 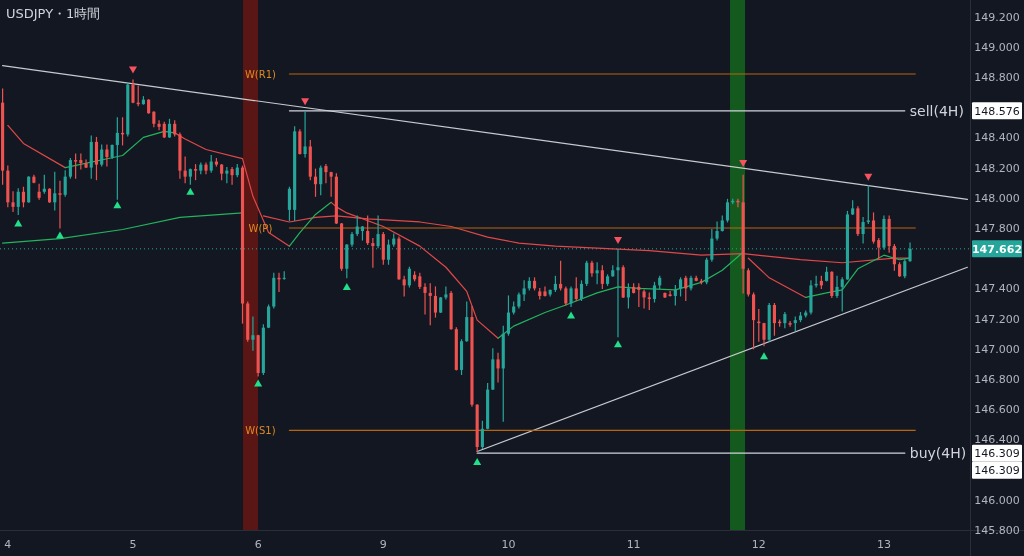 What do you see at coordinates (997, 289) in the screenshot?
I see `ytick: 147.400` at bounding box center [997, 289].